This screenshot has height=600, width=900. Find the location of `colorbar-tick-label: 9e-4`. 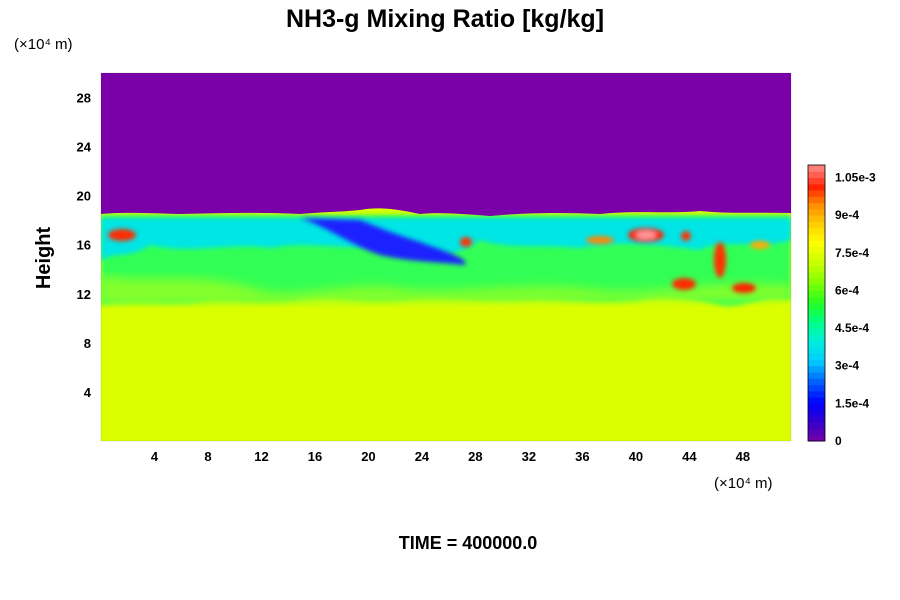

colorbar-tick-label: 9e-4 is located at coordinates (847, 215).